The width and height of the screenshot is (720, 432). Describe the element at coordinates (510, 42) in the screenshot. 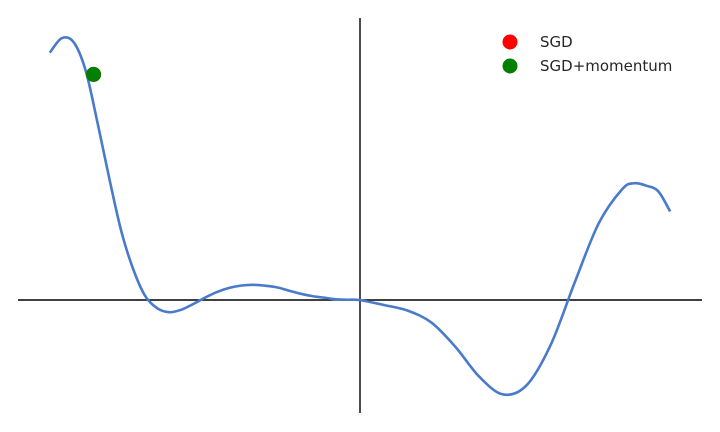

I see `legend-marker-sgd` at that location.